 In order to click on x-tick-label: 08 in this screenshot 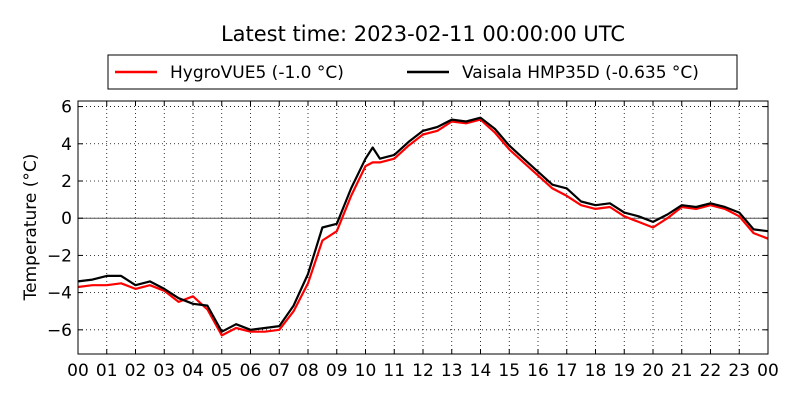, I will do `click(308, 371)`.